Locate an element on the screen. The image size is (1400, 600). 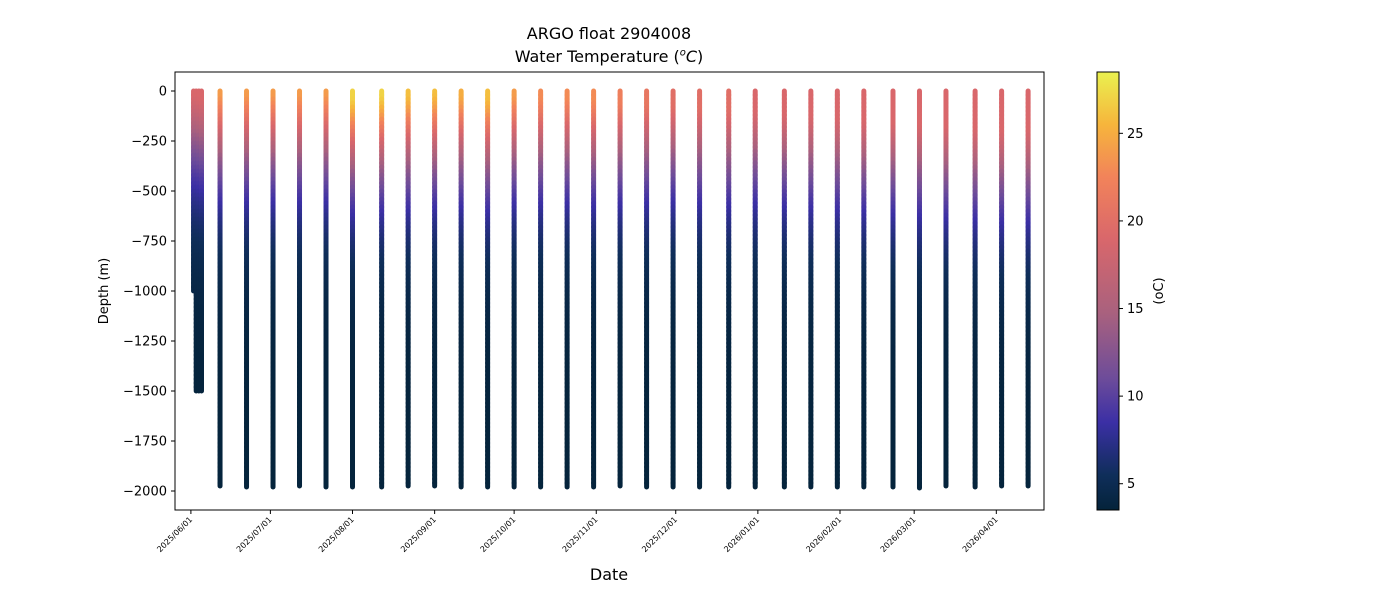
x-tick-label: 2026/01/01 is located at coordinates (741, 534).